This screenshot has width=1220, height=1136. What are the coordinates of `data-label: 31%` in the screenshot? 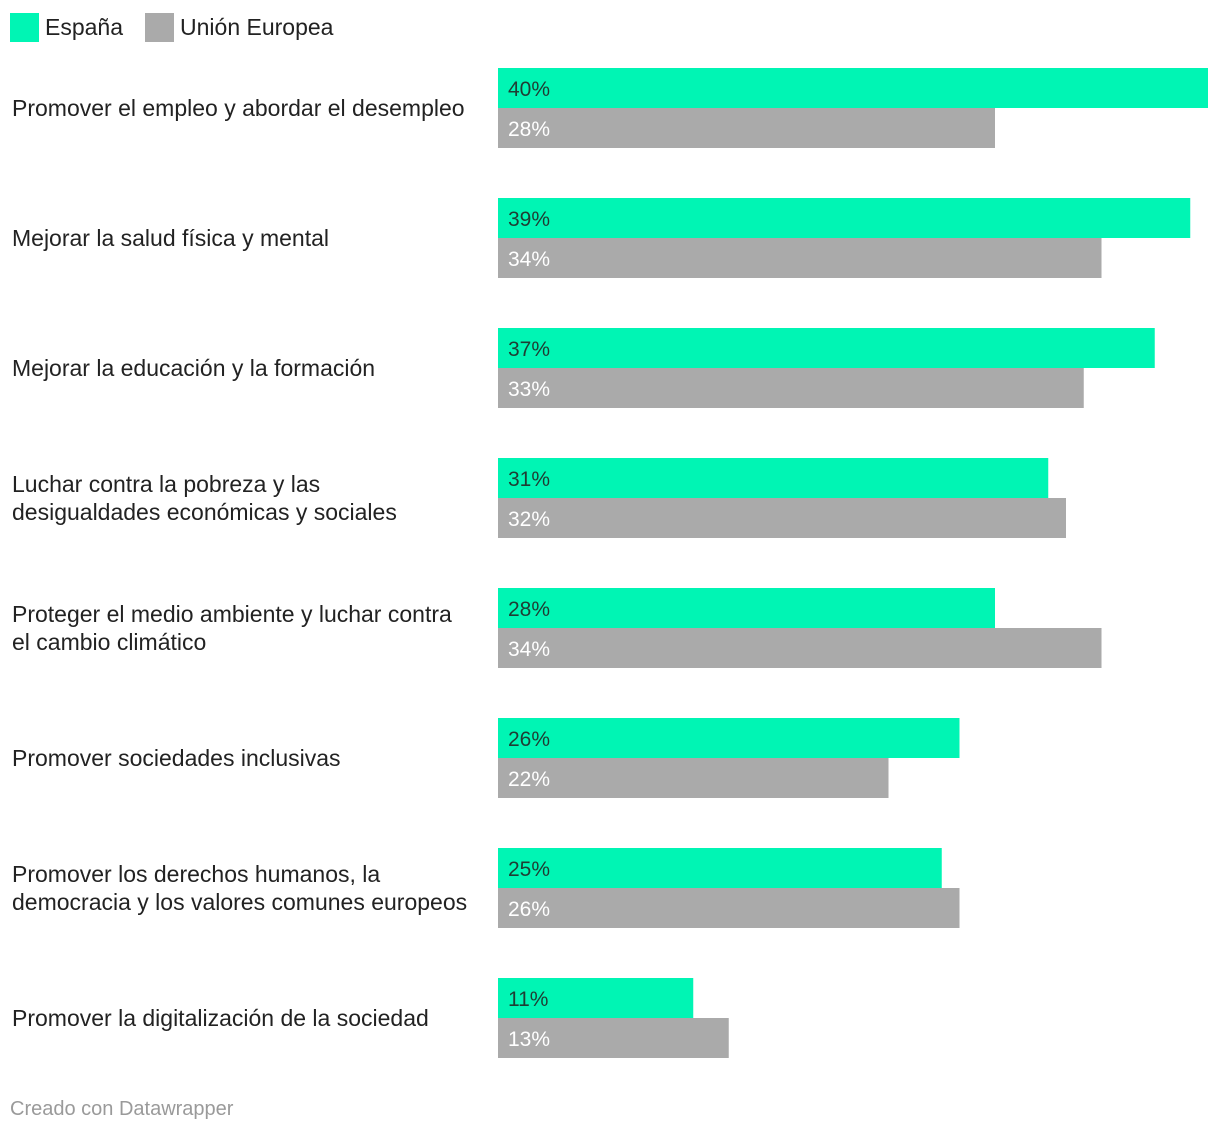 It's located at (529, 479).